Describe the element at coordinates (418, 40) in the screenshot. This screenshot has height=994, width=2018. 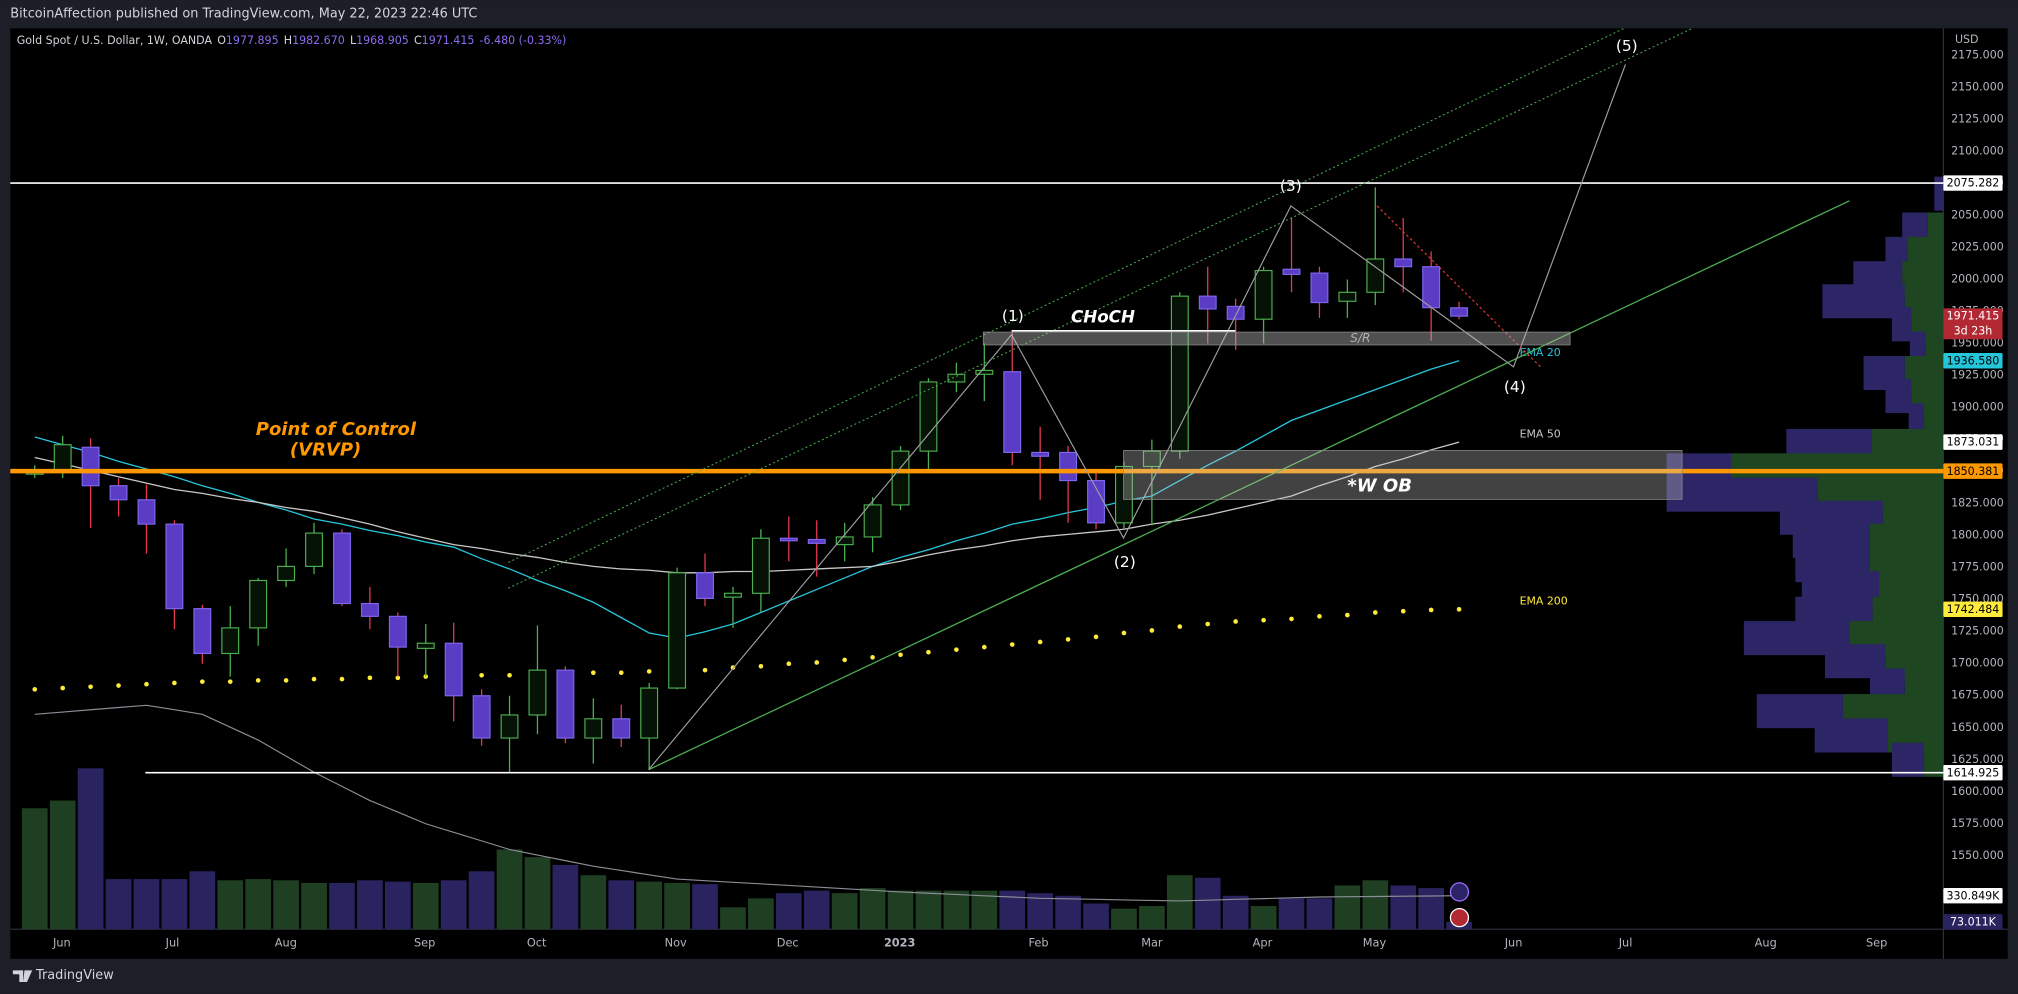
I see `legend-key: C` at that location.